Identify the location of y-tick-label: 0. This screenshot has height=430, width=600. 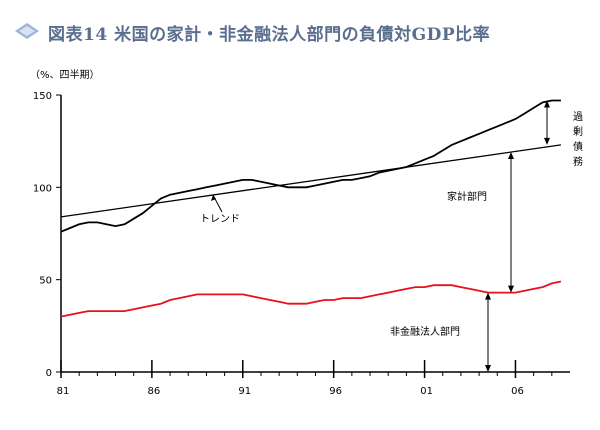
(49, 373).